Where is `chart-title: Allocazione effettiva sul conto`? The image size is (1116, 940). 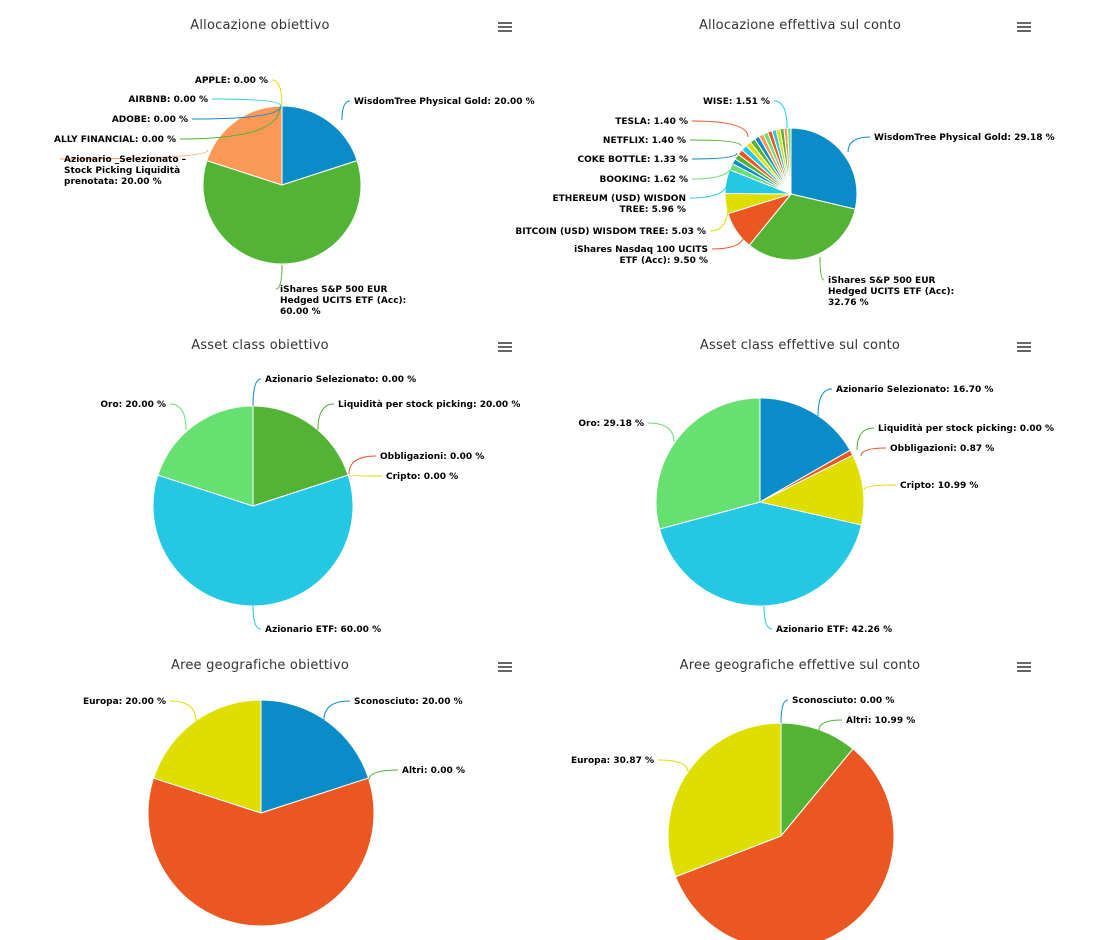 chart-title: Allocazione effettiva sul conto is located at coordinates (800, 25).